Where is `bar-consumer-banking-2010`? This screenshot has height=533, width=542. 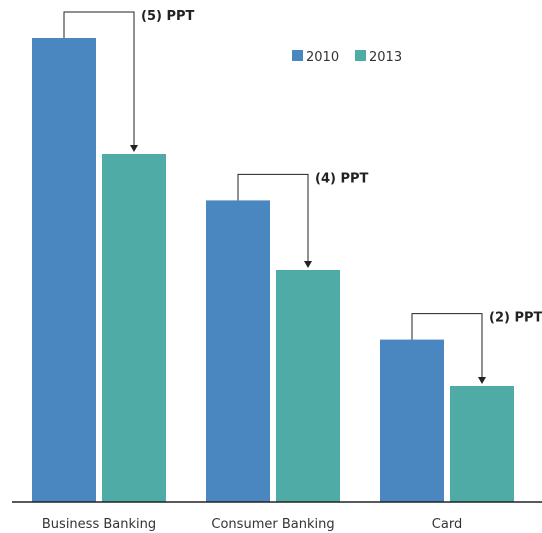
bar-consumer-banking-2010 is located at coordinates (238, 351).